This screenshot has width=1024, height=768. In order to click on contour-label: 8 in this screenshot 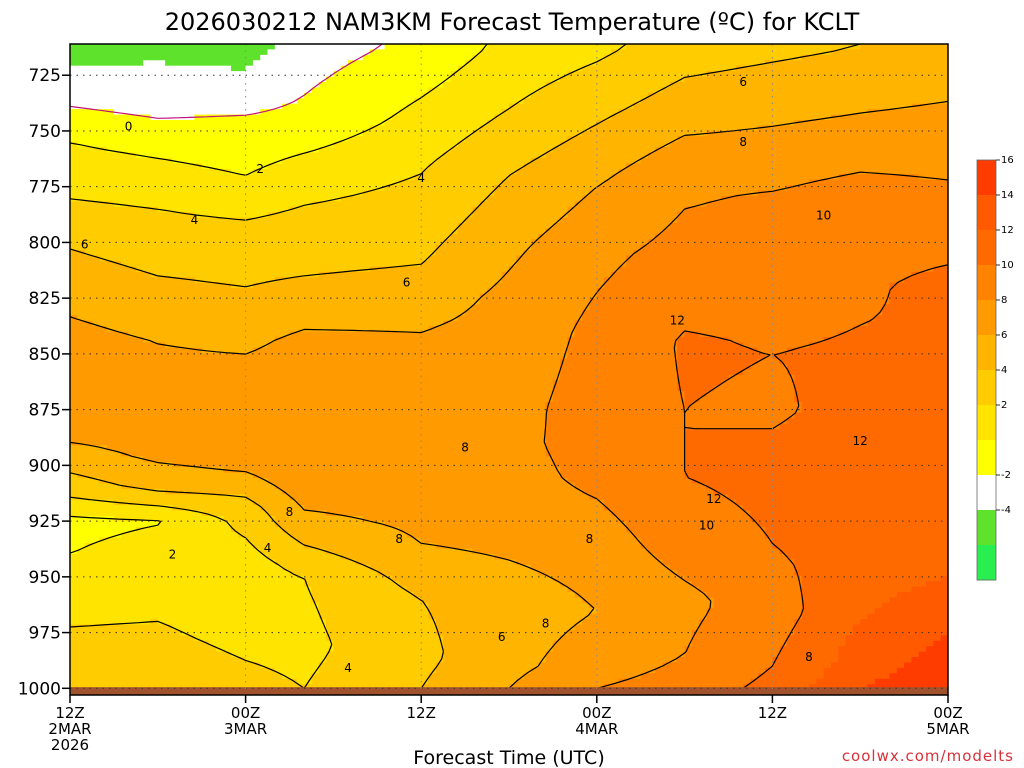, I will do `click(465, 448)`.